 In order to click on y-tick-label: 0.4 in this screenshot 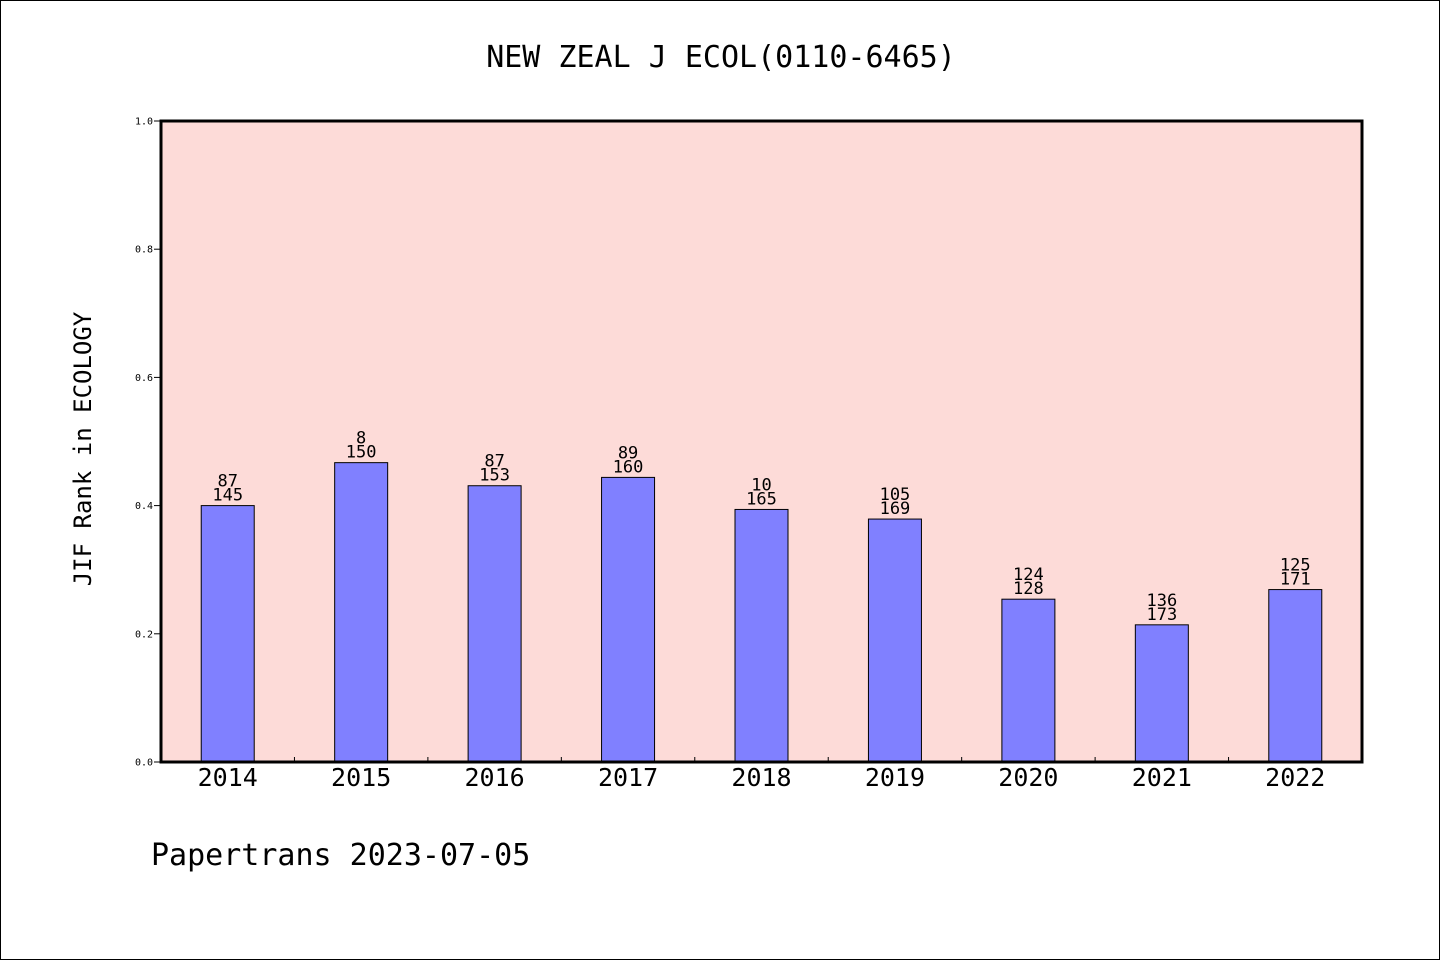, I will do `click(144, 506)`.